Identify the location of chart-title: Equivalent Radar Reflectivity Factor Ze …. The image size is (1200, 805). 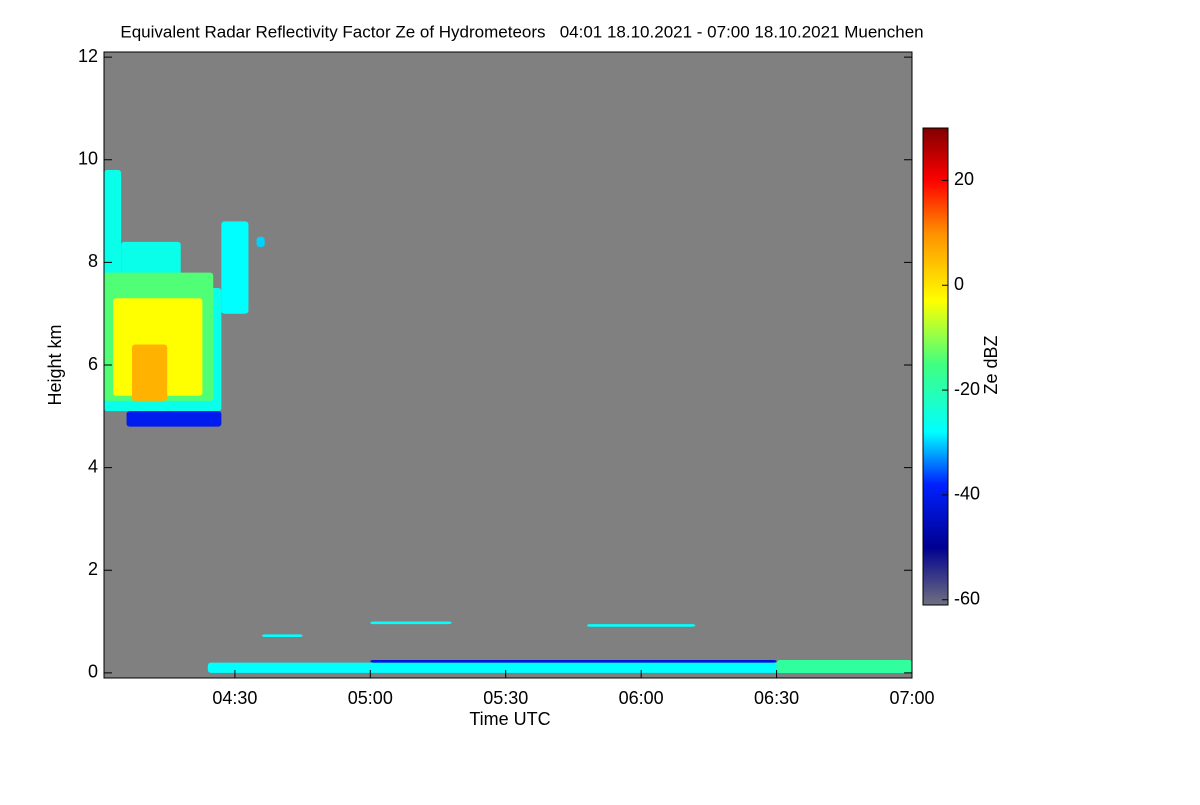
(521, 31).